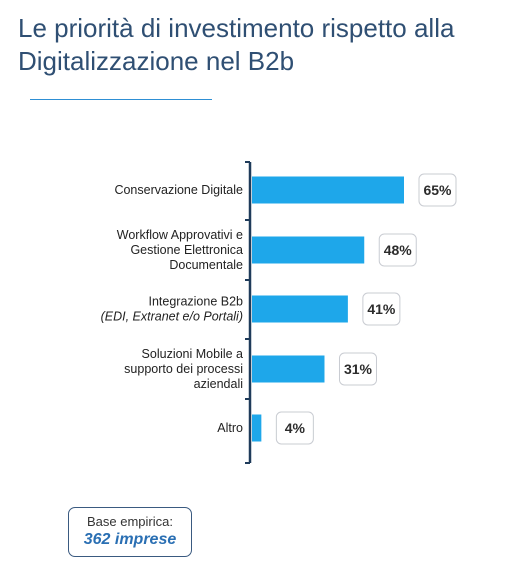 The image size is (515, 570). Describe the element at coordinates (130, 521) in the screenshot. I see `base-label: Base empirica:` at that location.